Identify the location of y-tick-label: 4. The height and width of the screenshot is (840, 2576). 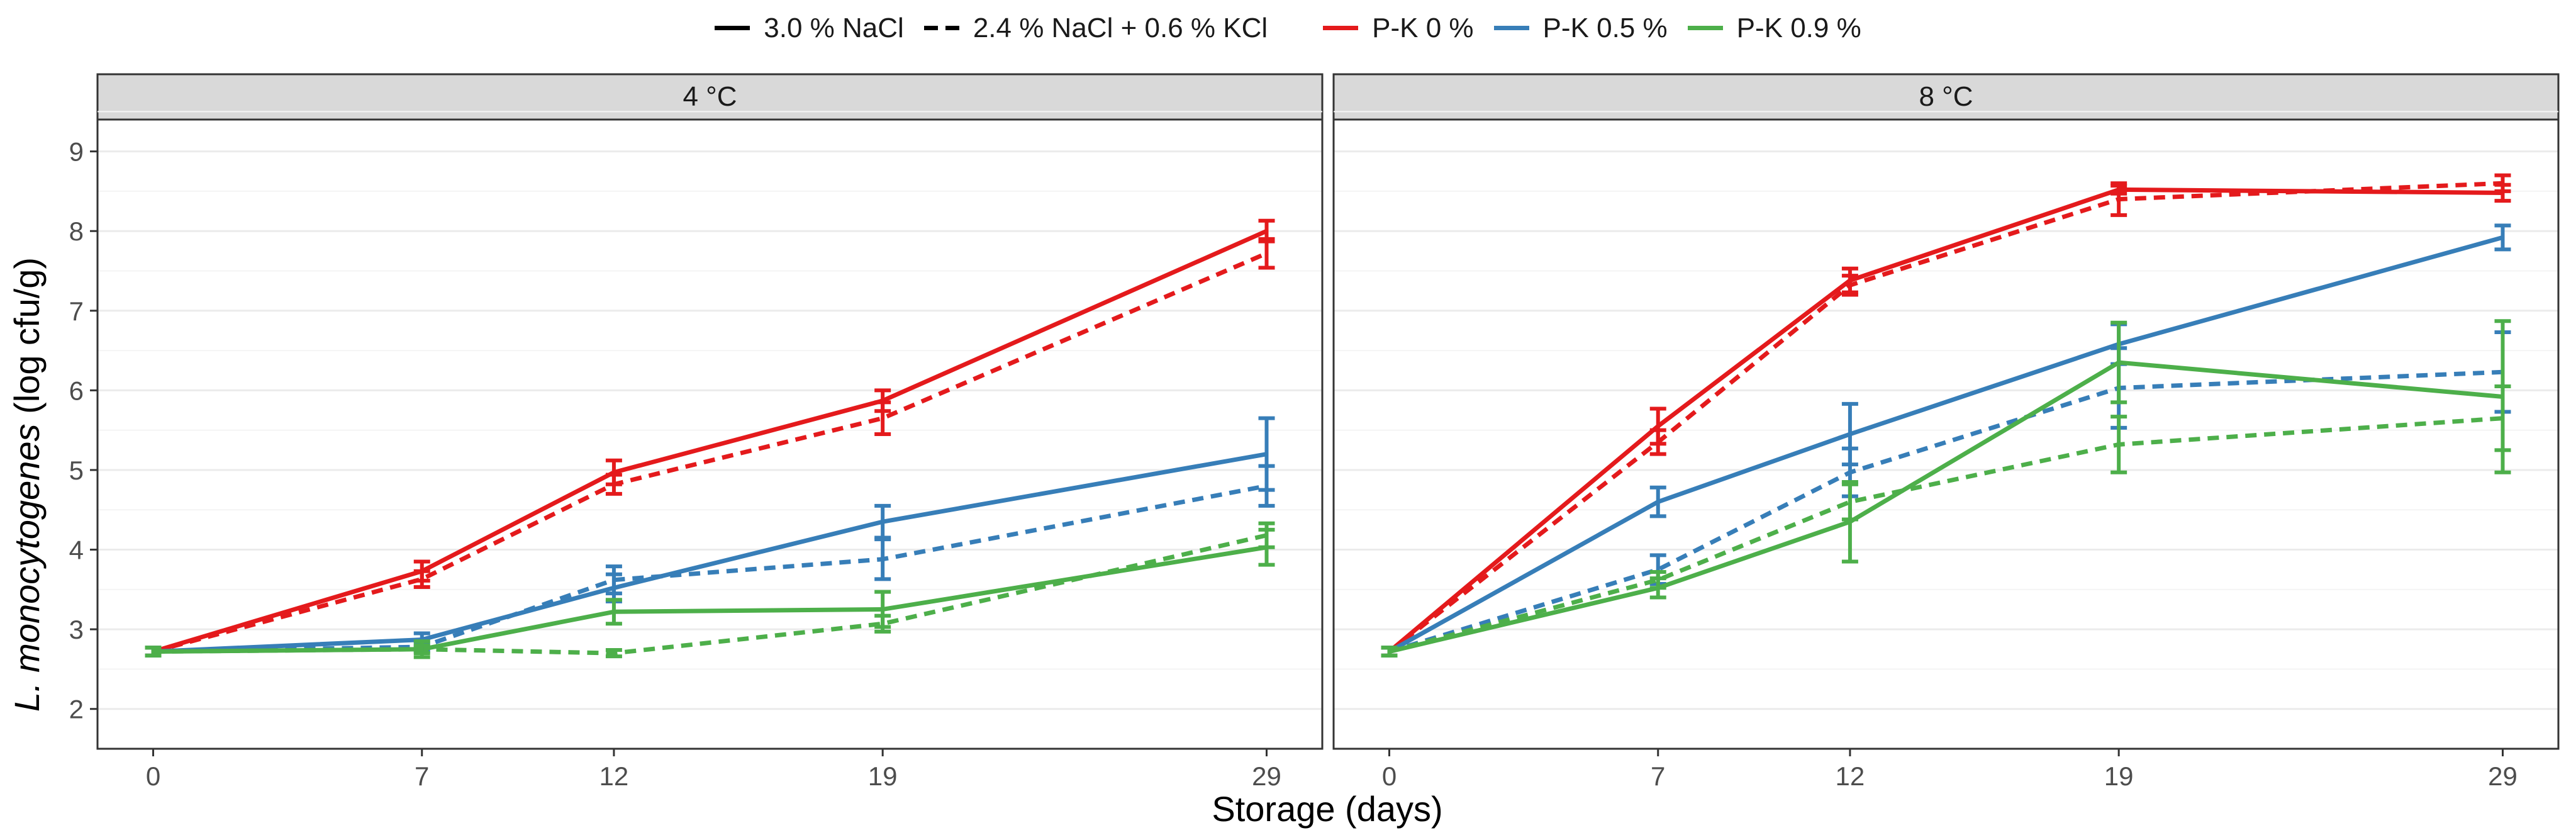
(76, 550).